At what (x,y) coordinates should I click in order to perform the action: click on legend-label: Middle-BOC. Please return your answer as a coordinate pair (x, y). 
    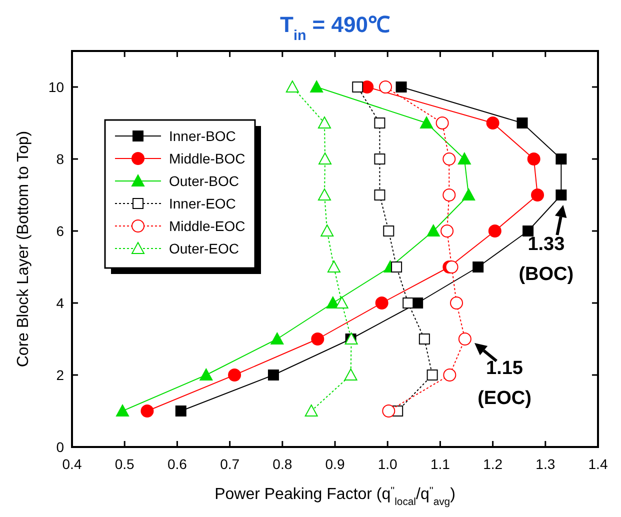
    Looking at the image, I should click on (207, 158).